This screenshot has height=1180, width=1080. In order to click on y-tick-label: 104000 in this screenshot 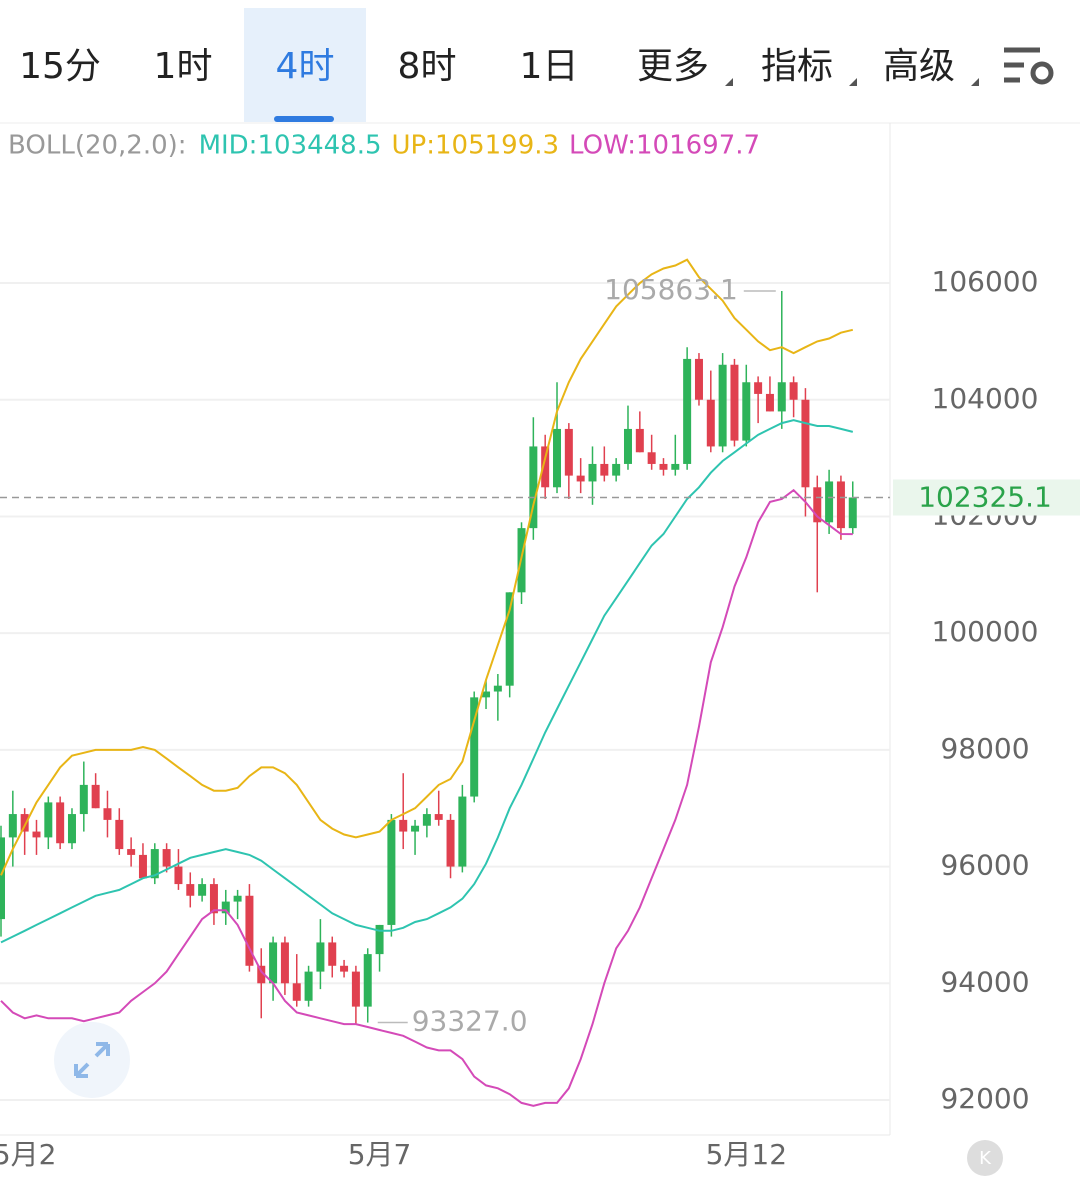, I will do `click(985, 398)`.